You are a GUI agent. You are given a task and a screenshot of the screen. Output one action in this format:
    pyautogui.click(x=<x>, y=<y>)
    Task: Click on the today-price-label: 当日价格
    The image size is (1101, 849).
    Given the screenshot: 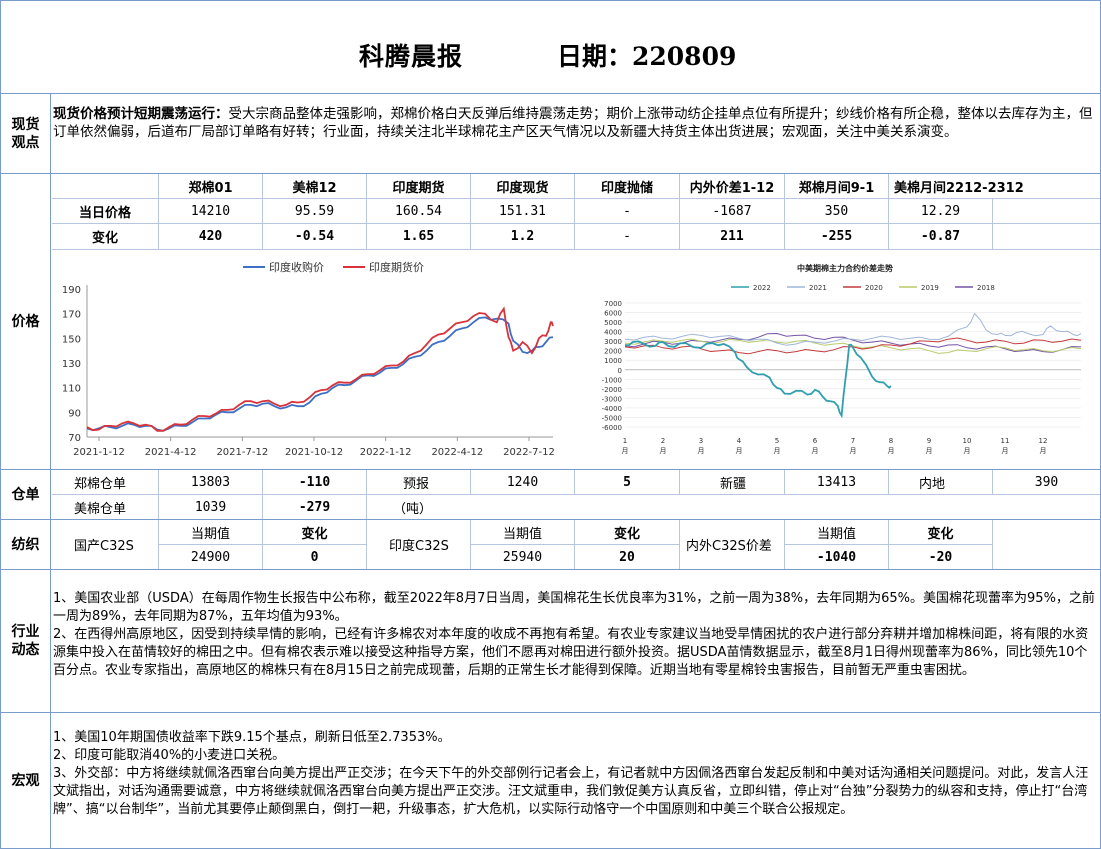 What is the action you would take?
    pyautogui.click(x=105, y=211)
    